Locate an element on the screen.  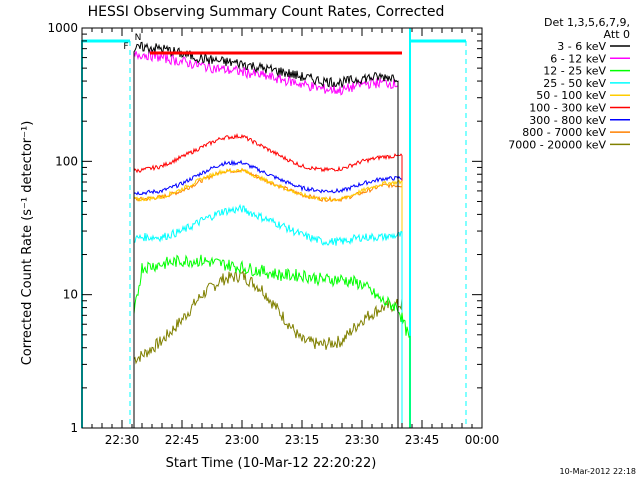
x-tick-label: 22:30 is located at coordinates (122, 440).